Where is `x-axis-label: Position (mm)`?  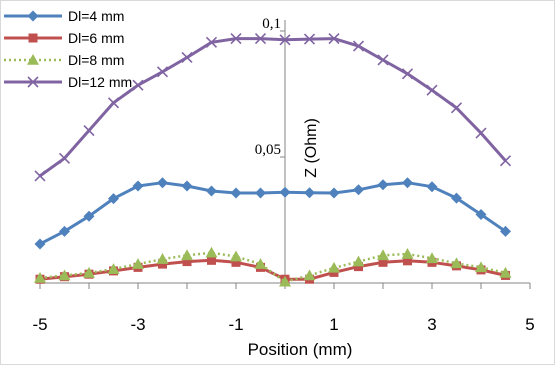 x-axis-label: Position (mm) is located at coordinates (300, 349).